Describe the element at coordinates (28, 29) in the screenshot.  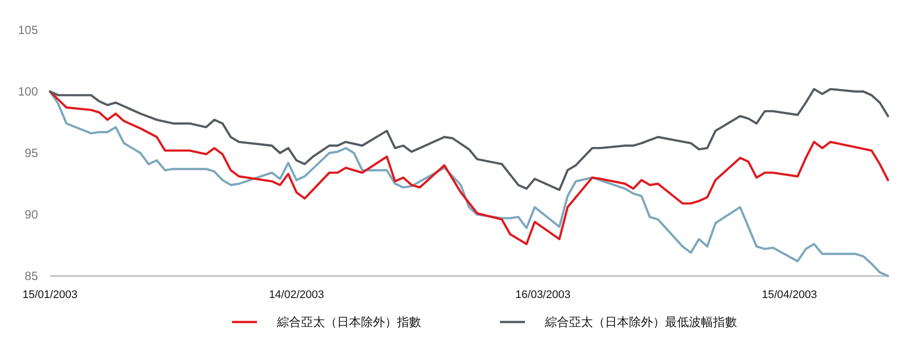
I see `y-tick-label: 105` at that location.